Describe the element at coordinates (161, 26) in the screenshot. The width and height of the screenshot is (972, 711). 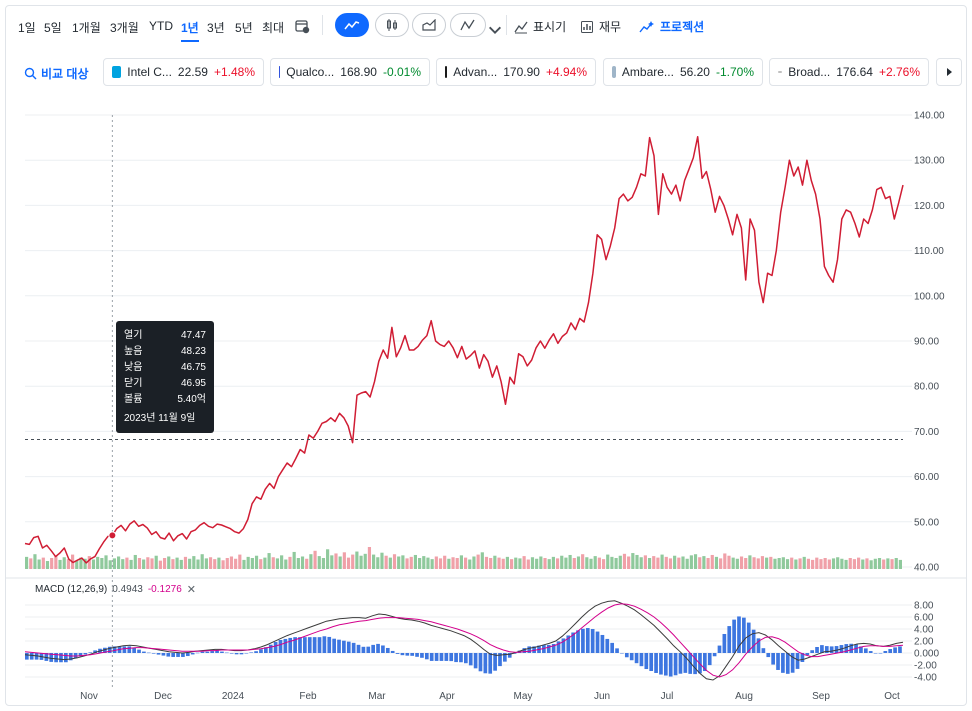
I see `range-ytd: YTD` at that location.